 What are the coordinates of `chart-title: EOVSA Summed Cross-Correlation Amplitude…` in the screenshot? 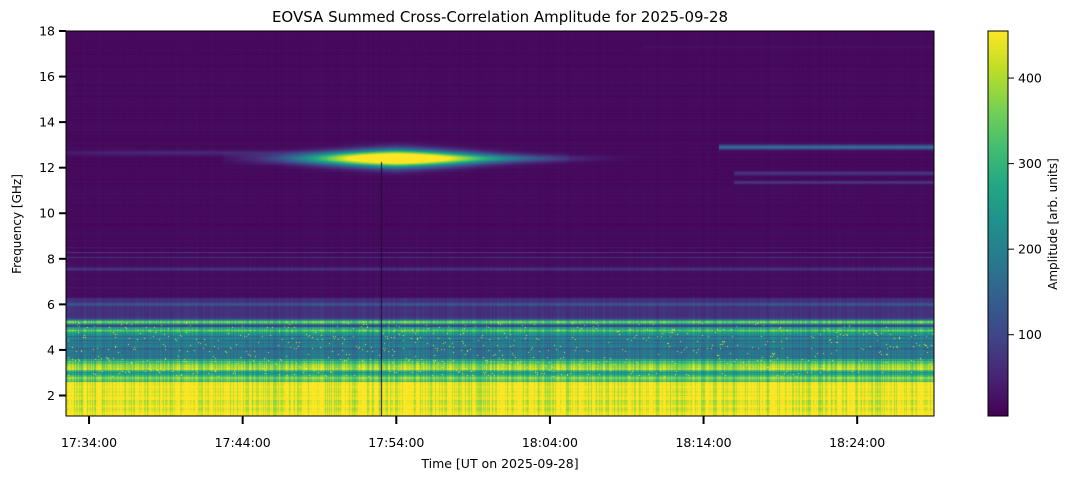 It's located at (500, 17).